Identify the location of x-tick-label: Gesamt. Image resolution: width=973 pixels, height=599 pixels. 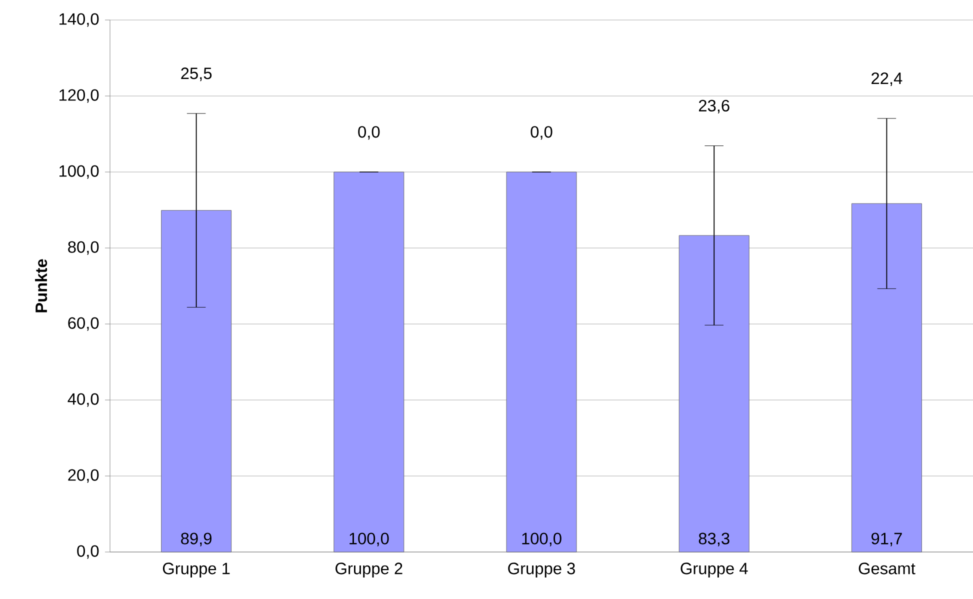
(887, 568).